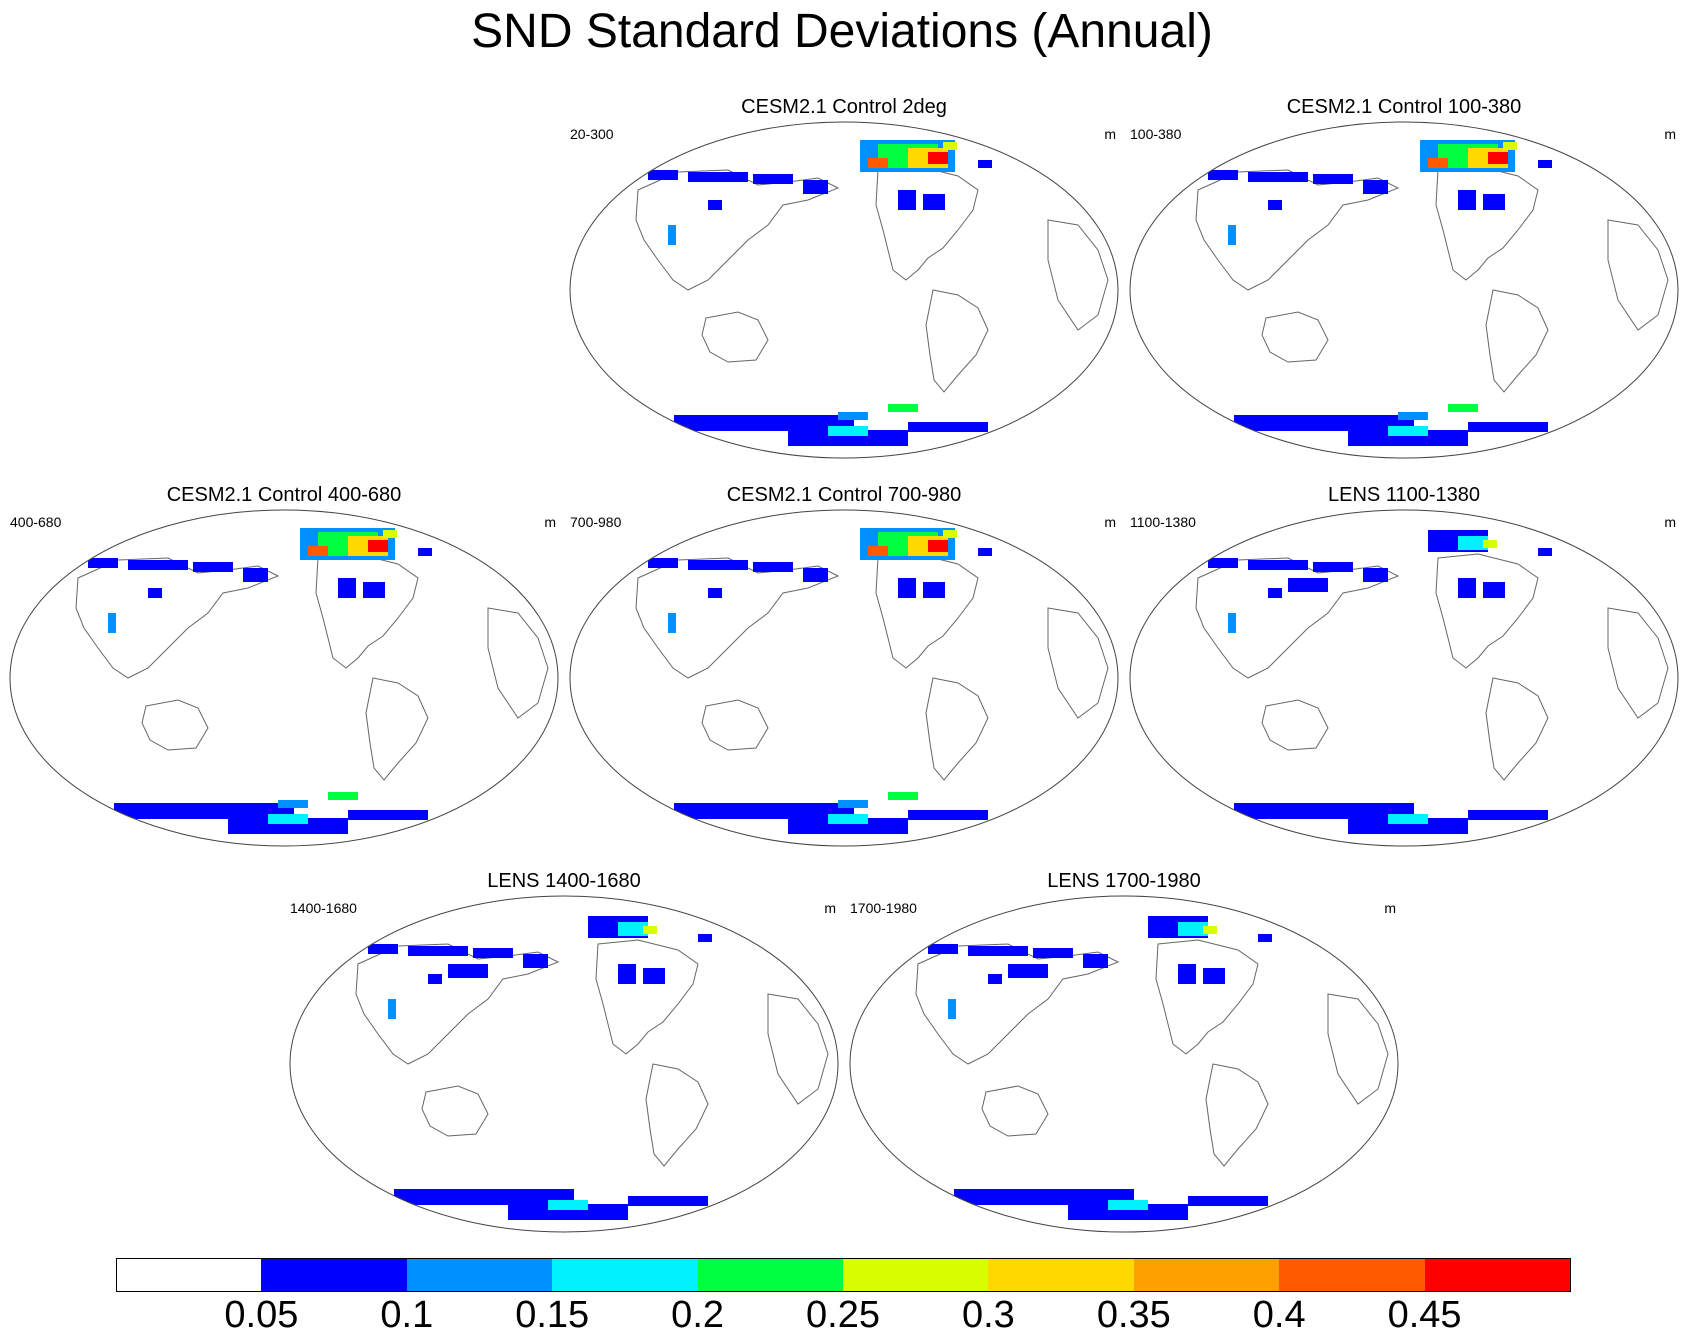 The width and height of the screenshot is (1684, 1340). I want to click on panel-left-label: 1100-1380, so click(1163, 522).